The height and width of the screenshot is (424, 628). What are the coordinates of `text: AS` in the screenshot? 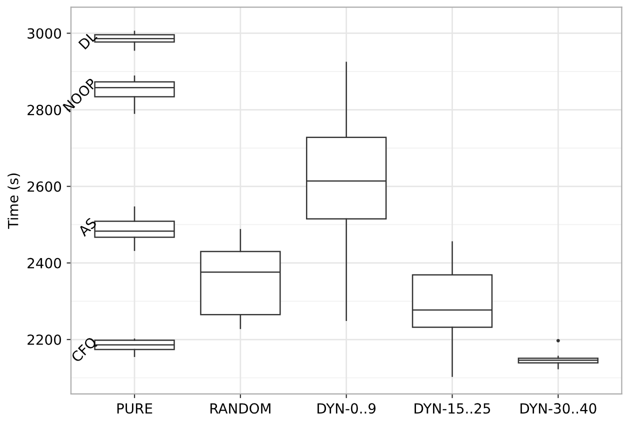 It's located at (87, 227).